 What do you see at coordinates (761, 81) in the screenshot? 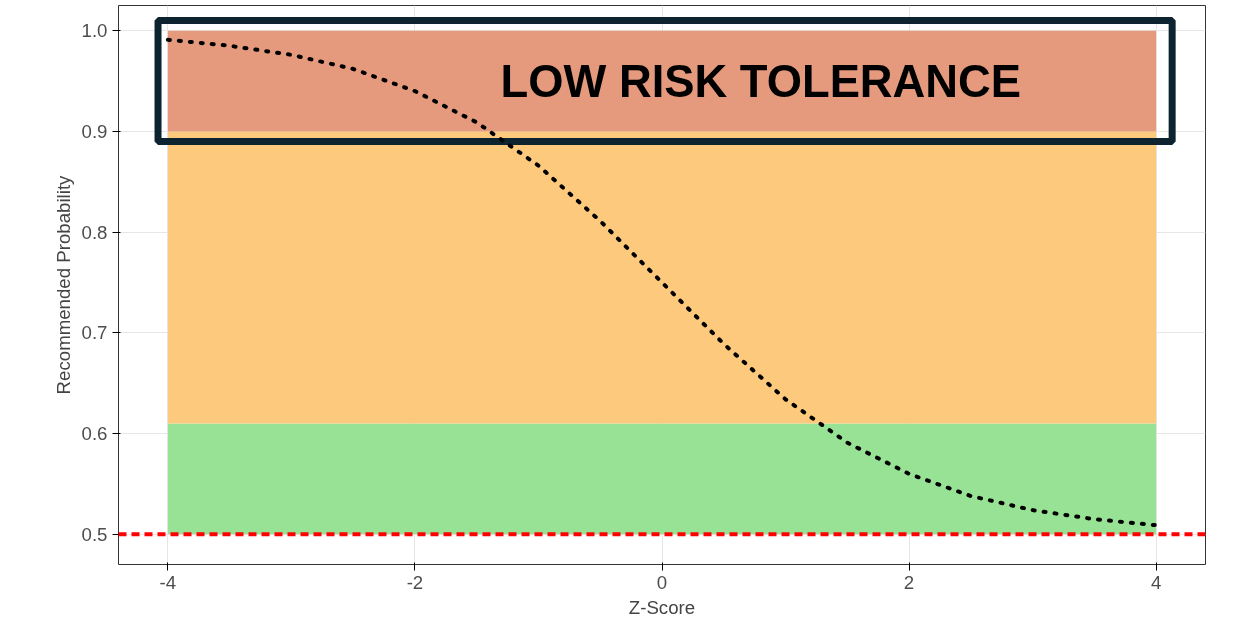
I see `band-label: LOW RISK TOLERANCE` at bounding box center [761, 81].